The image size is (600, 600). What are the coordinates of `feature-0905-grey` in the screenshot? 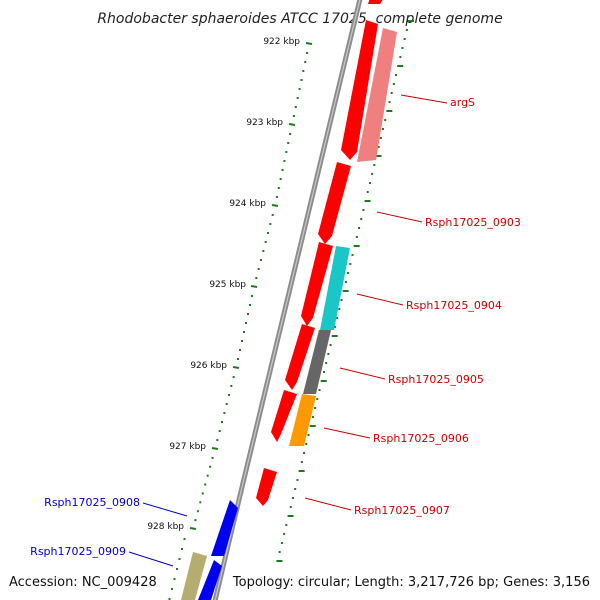 It's located at (317, 362).